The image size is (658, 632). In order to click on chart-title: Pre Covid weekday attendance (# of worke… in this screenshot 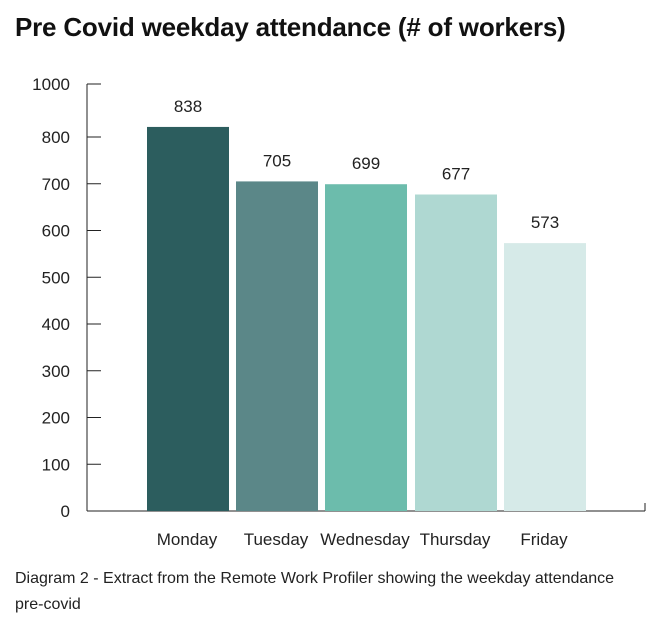, I will do `click(290, 27)`.